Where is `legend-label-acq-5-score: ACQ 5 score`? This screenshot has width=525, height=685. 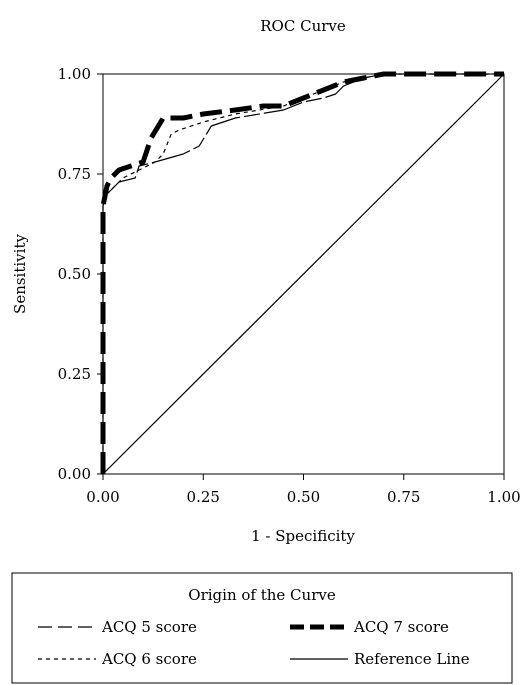 legend-label-acq-5-score: ACQ 5 score is located at coordinates (149, 627).